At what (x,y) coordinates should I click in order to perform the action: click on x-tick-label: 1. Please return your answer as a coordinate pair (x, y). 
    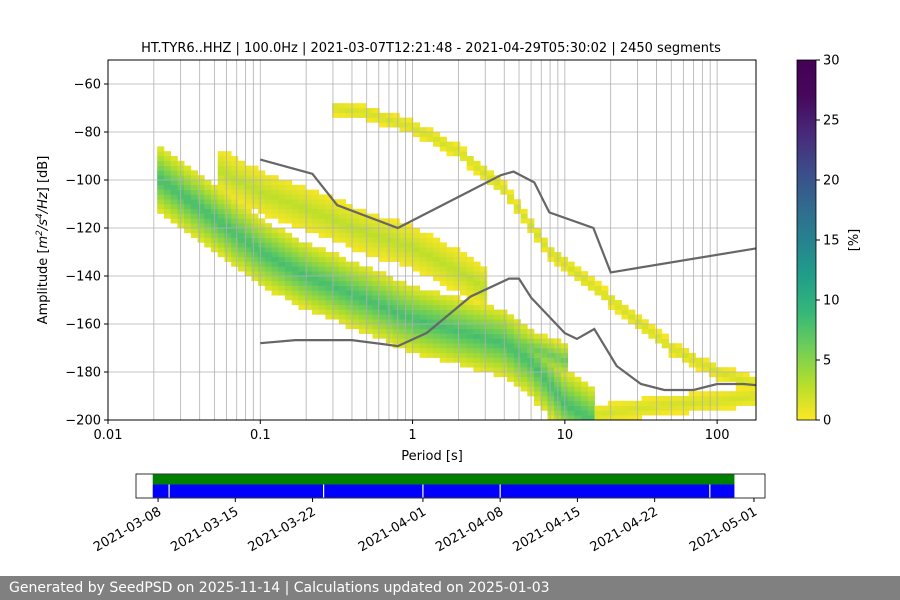
    Looking at the image, I should click on (412, 435).